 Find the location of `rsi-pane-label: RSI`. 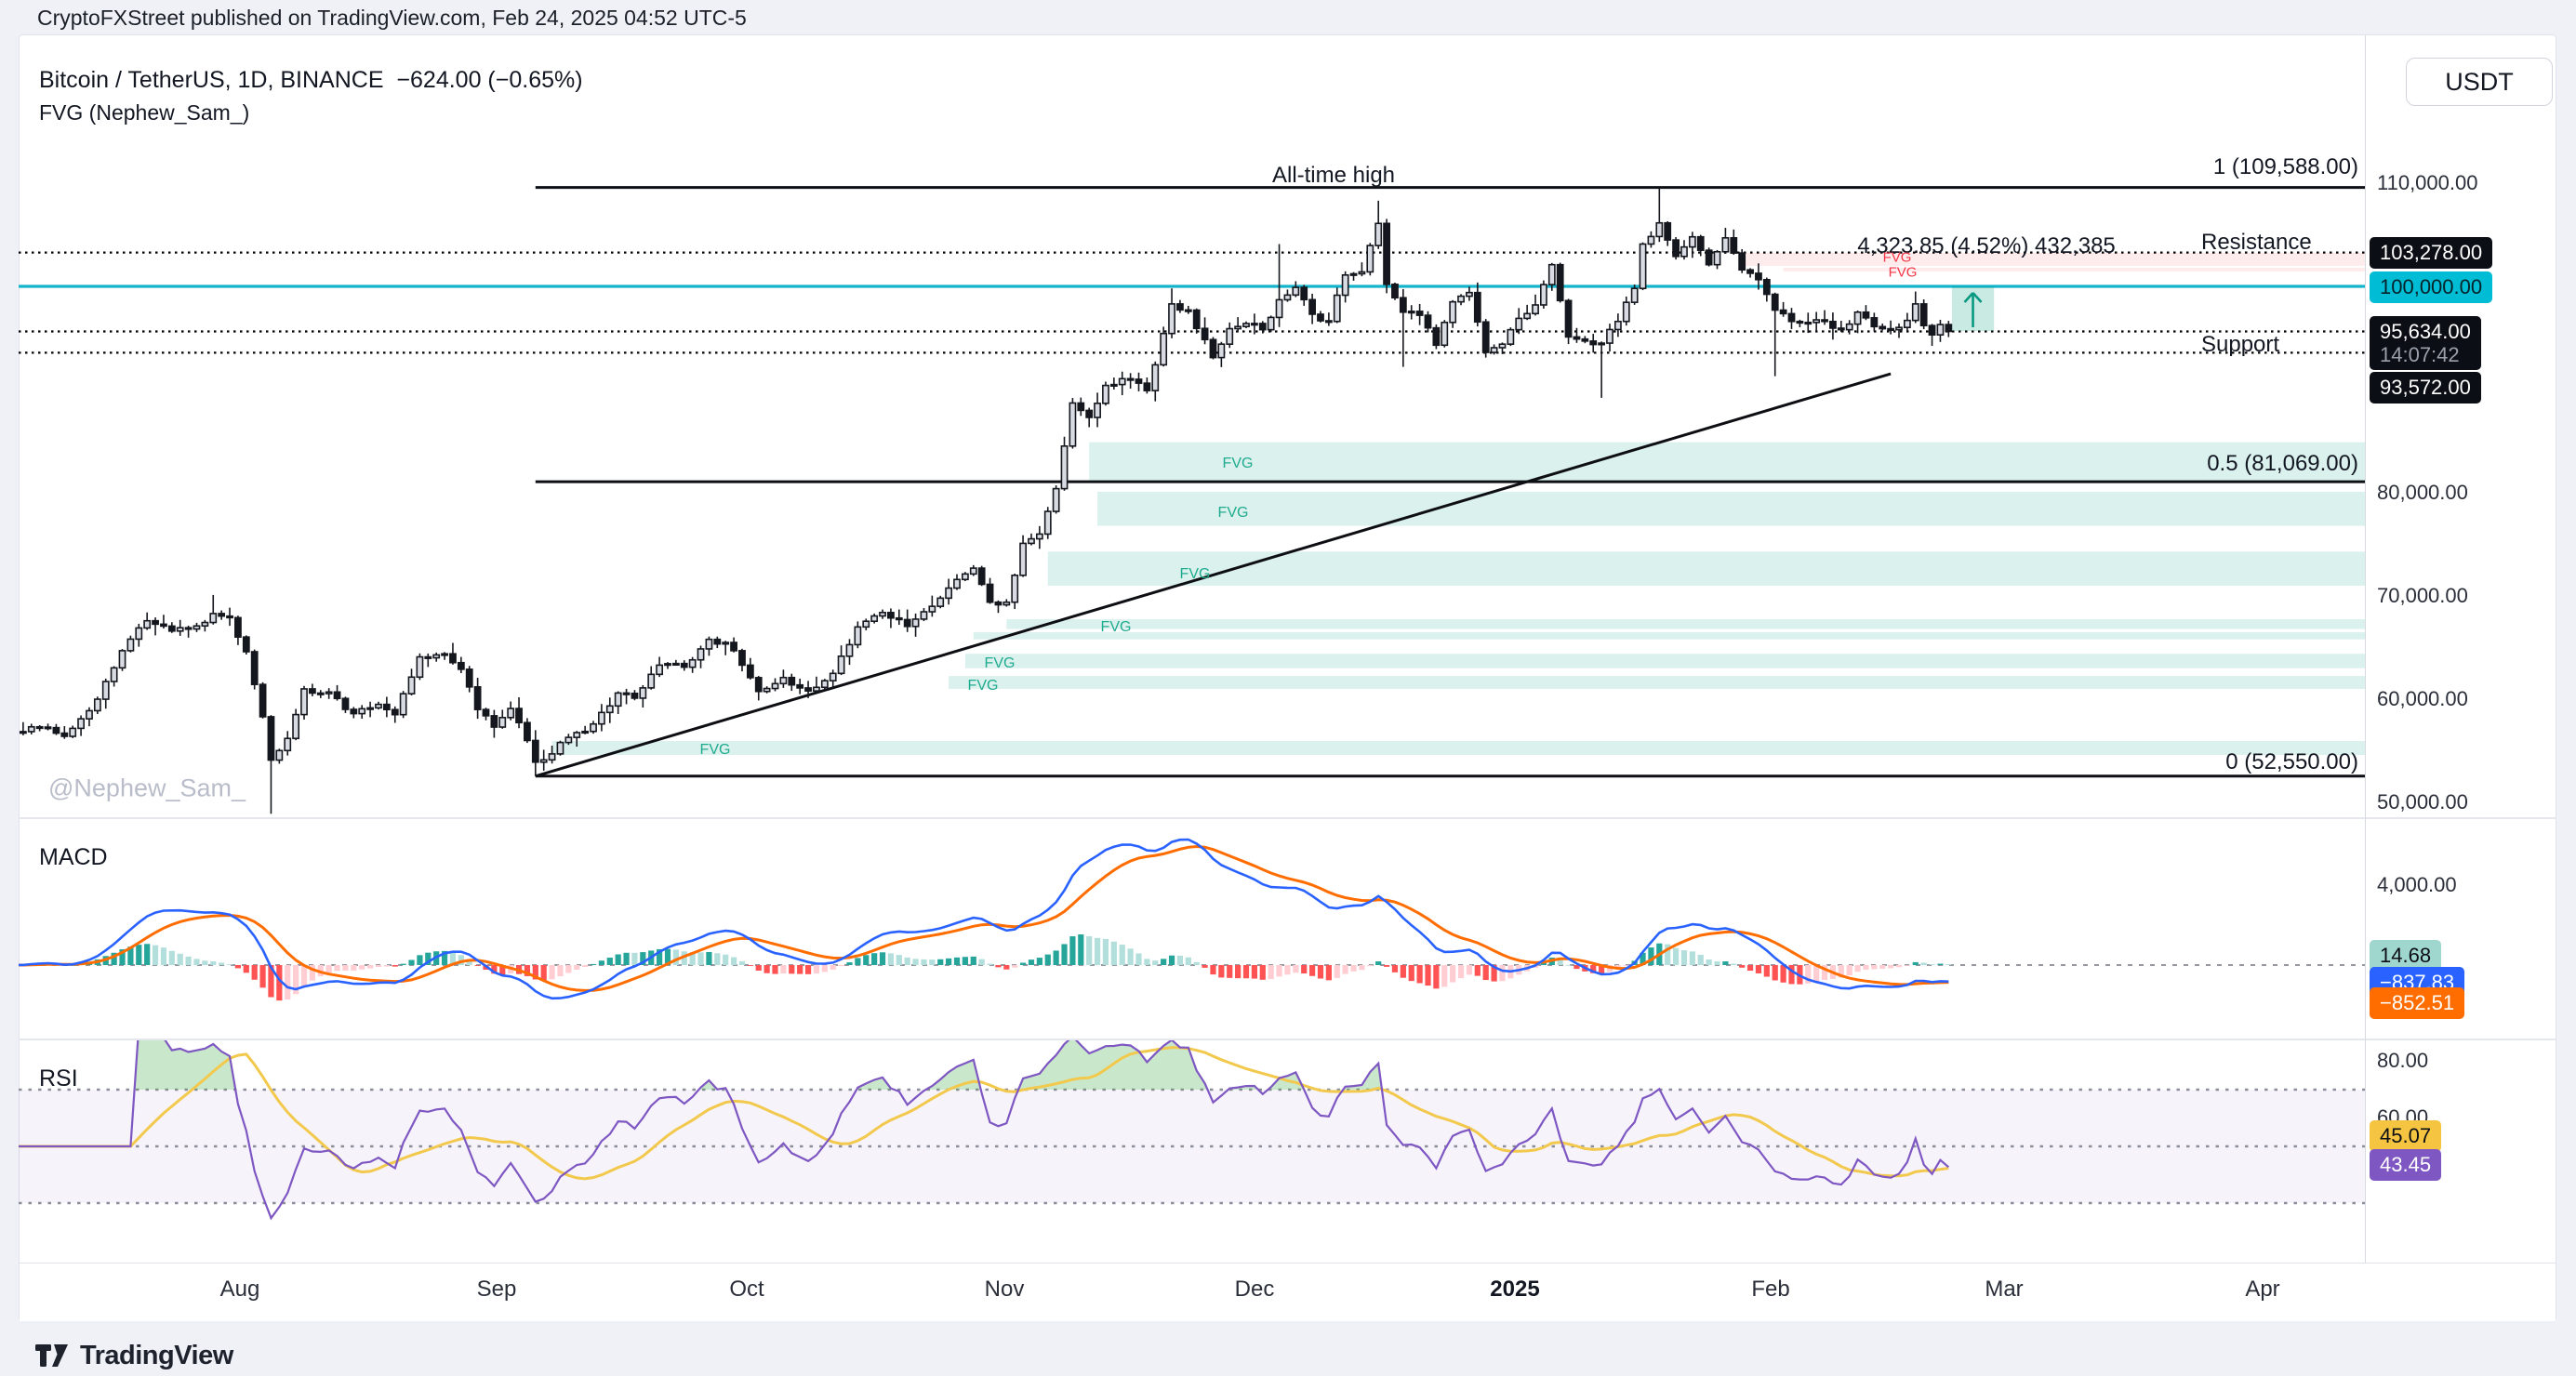

rsi-pane-label: RSI is located at coordinates (58, 1078).